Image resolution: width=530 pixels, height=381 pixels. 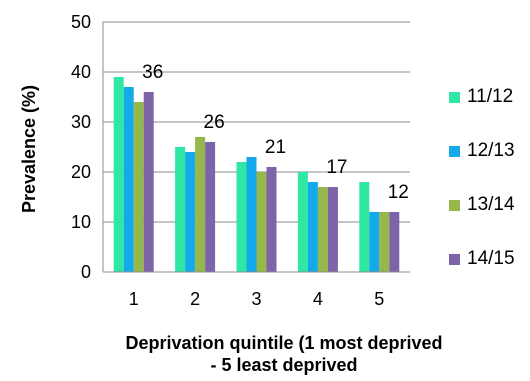 What do you see at coordinates (81, 147) in the screenshot?
I see `y-tick-labels: 0 10 20 30 40 50` at bounding box center [81, 147].